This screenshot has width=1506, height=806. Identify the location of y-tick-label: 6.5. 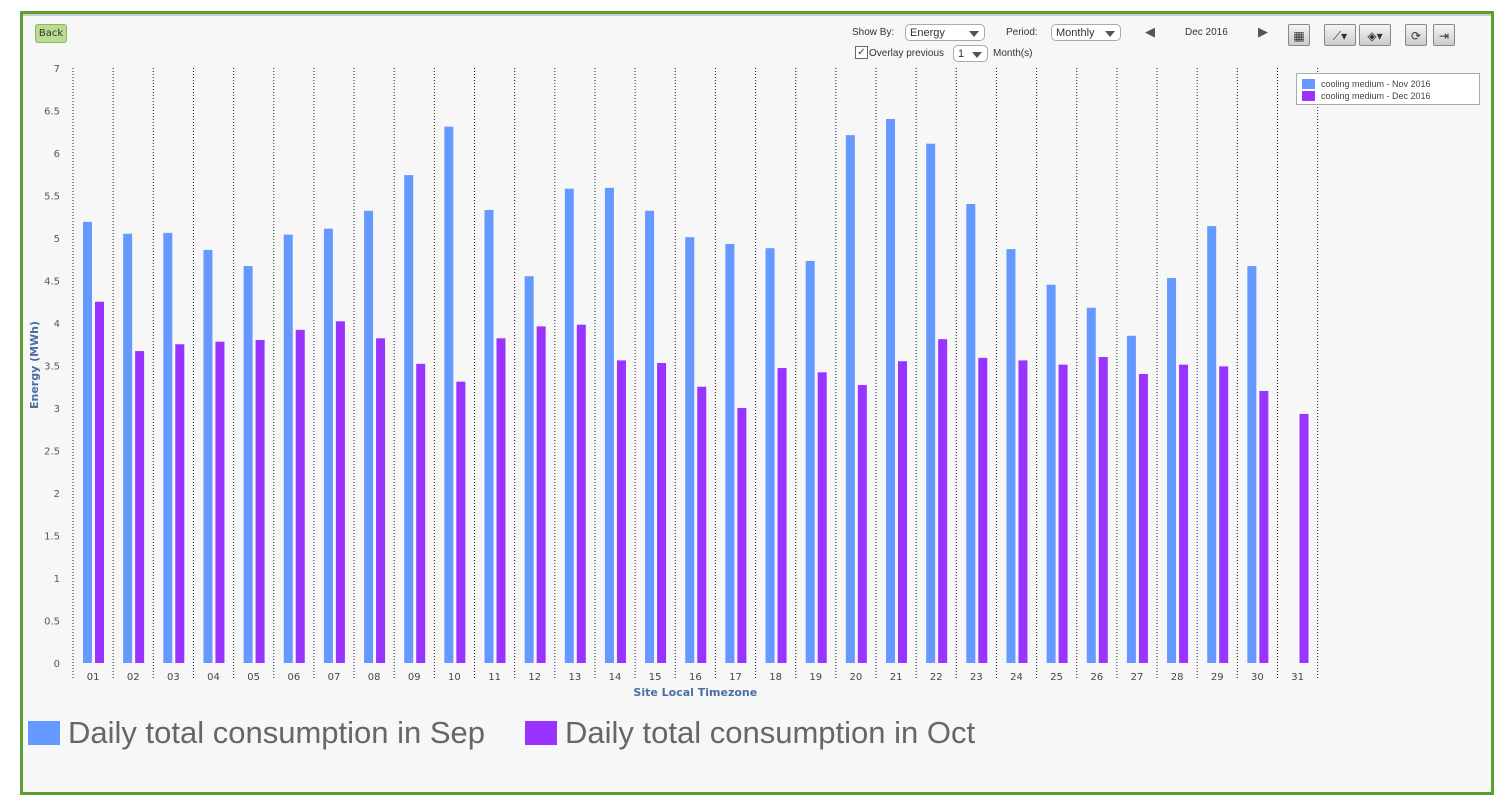
(52, 112).